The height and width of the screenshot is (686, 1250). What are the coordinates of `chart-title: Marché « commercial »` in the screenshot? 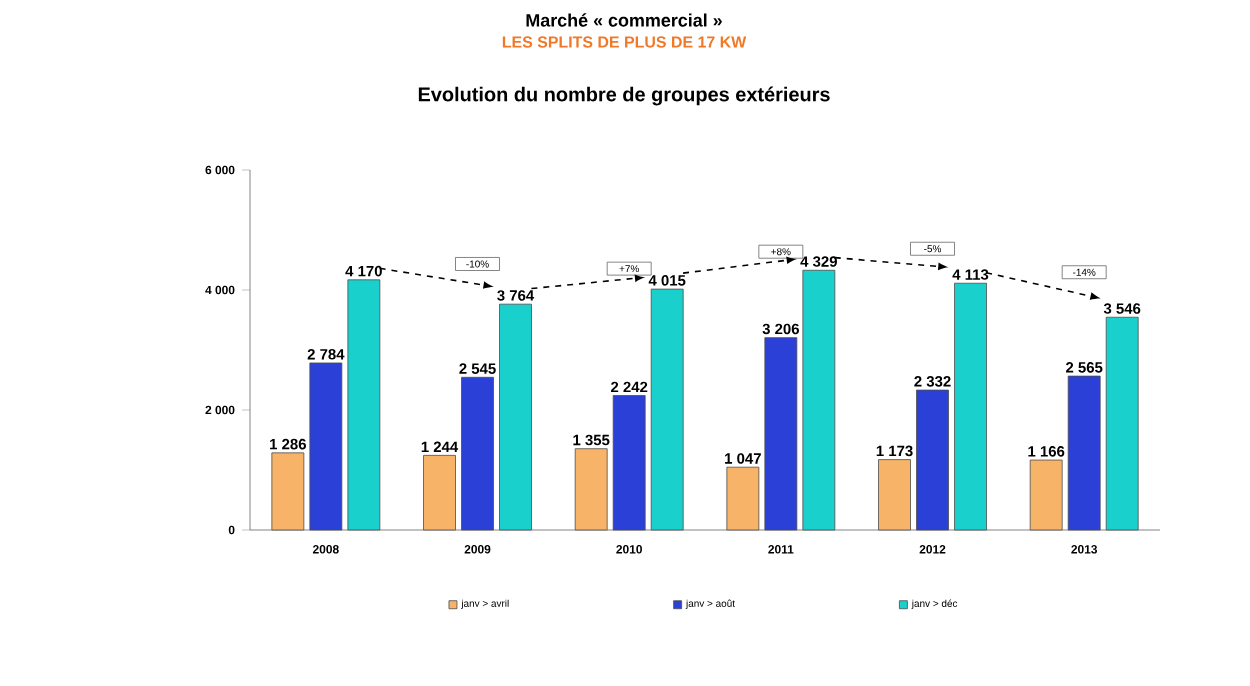 It's located at (624, 20).